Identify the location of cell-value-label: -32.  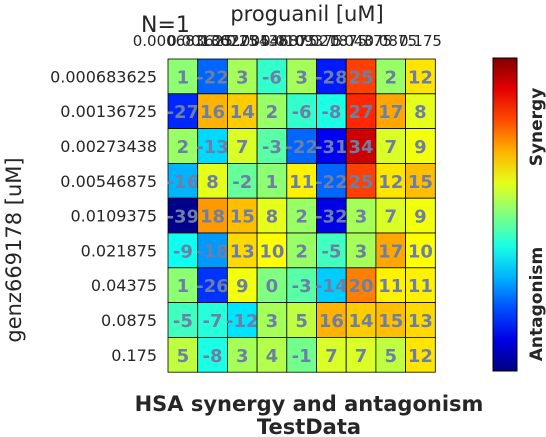
(331, 217).